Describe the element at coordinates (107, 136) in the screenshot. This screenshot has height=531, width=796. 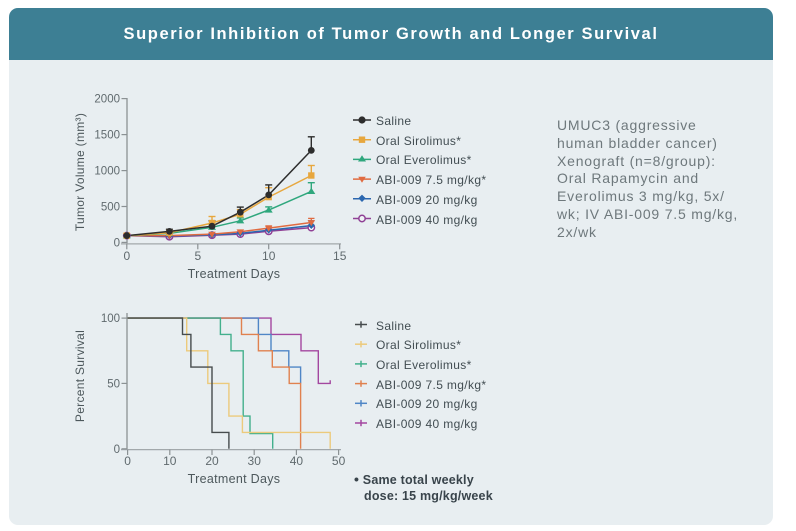
I see `svg-text: 1500` at that location.